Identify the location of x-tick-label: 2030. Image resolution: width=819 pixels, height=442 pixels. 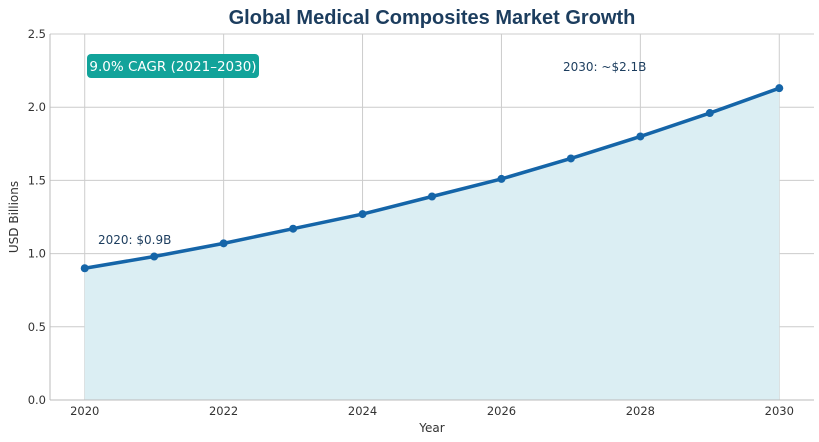
(779, 411).